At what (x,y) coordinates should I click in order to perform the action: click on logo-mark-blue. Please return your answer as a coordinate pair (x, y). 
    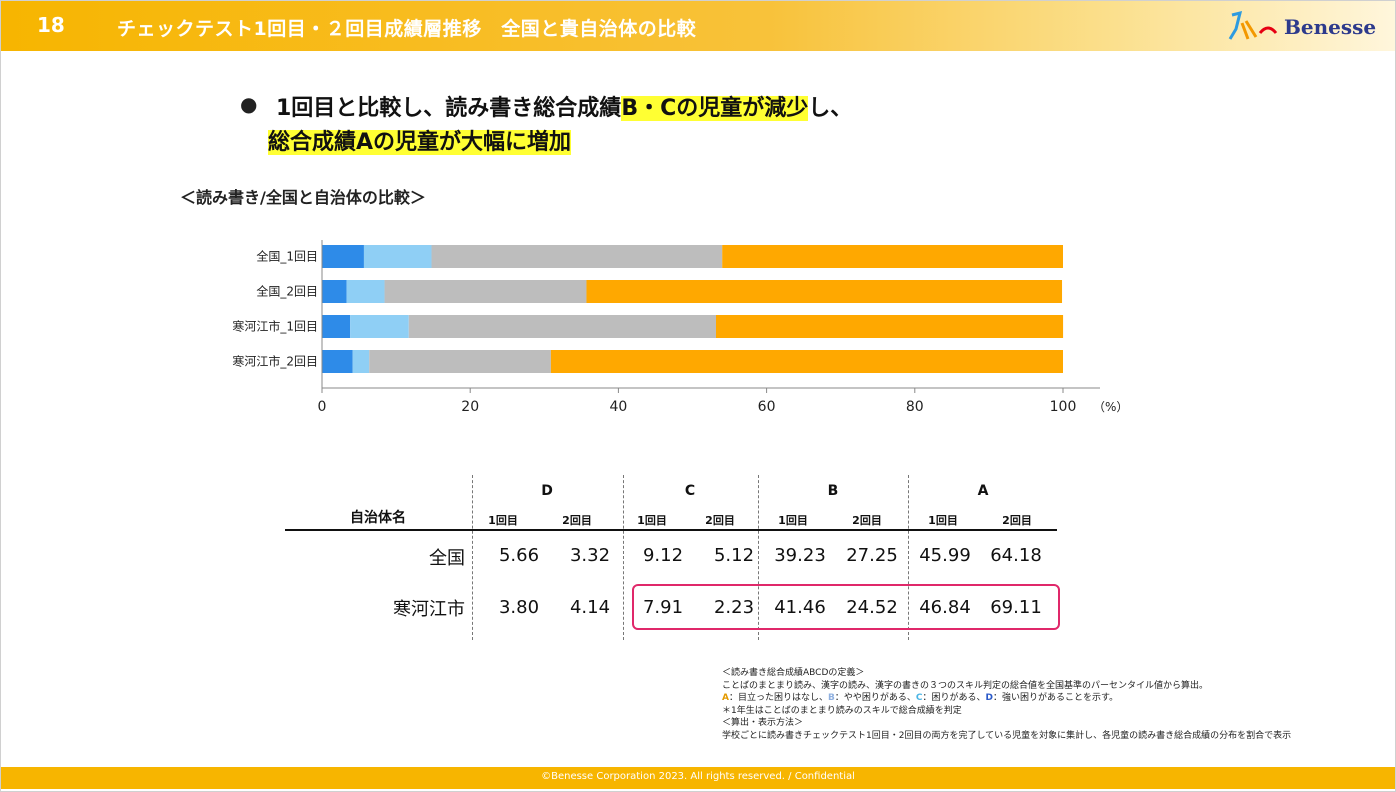
    Looking at the image, I should click on (1235, 25).